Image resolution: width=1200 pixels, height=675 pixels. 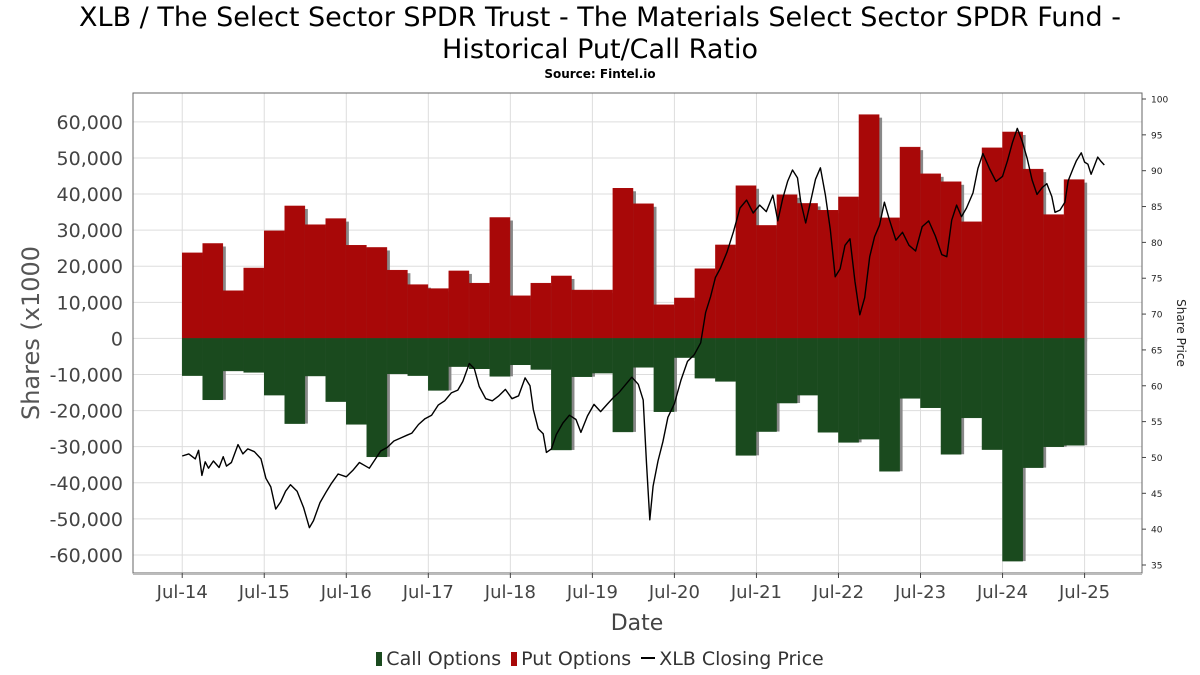 What do you see at coordinates (1156, 280) in the screenshot?
I see `y2-tick-label: 75` at bounding box center [1156, 280].